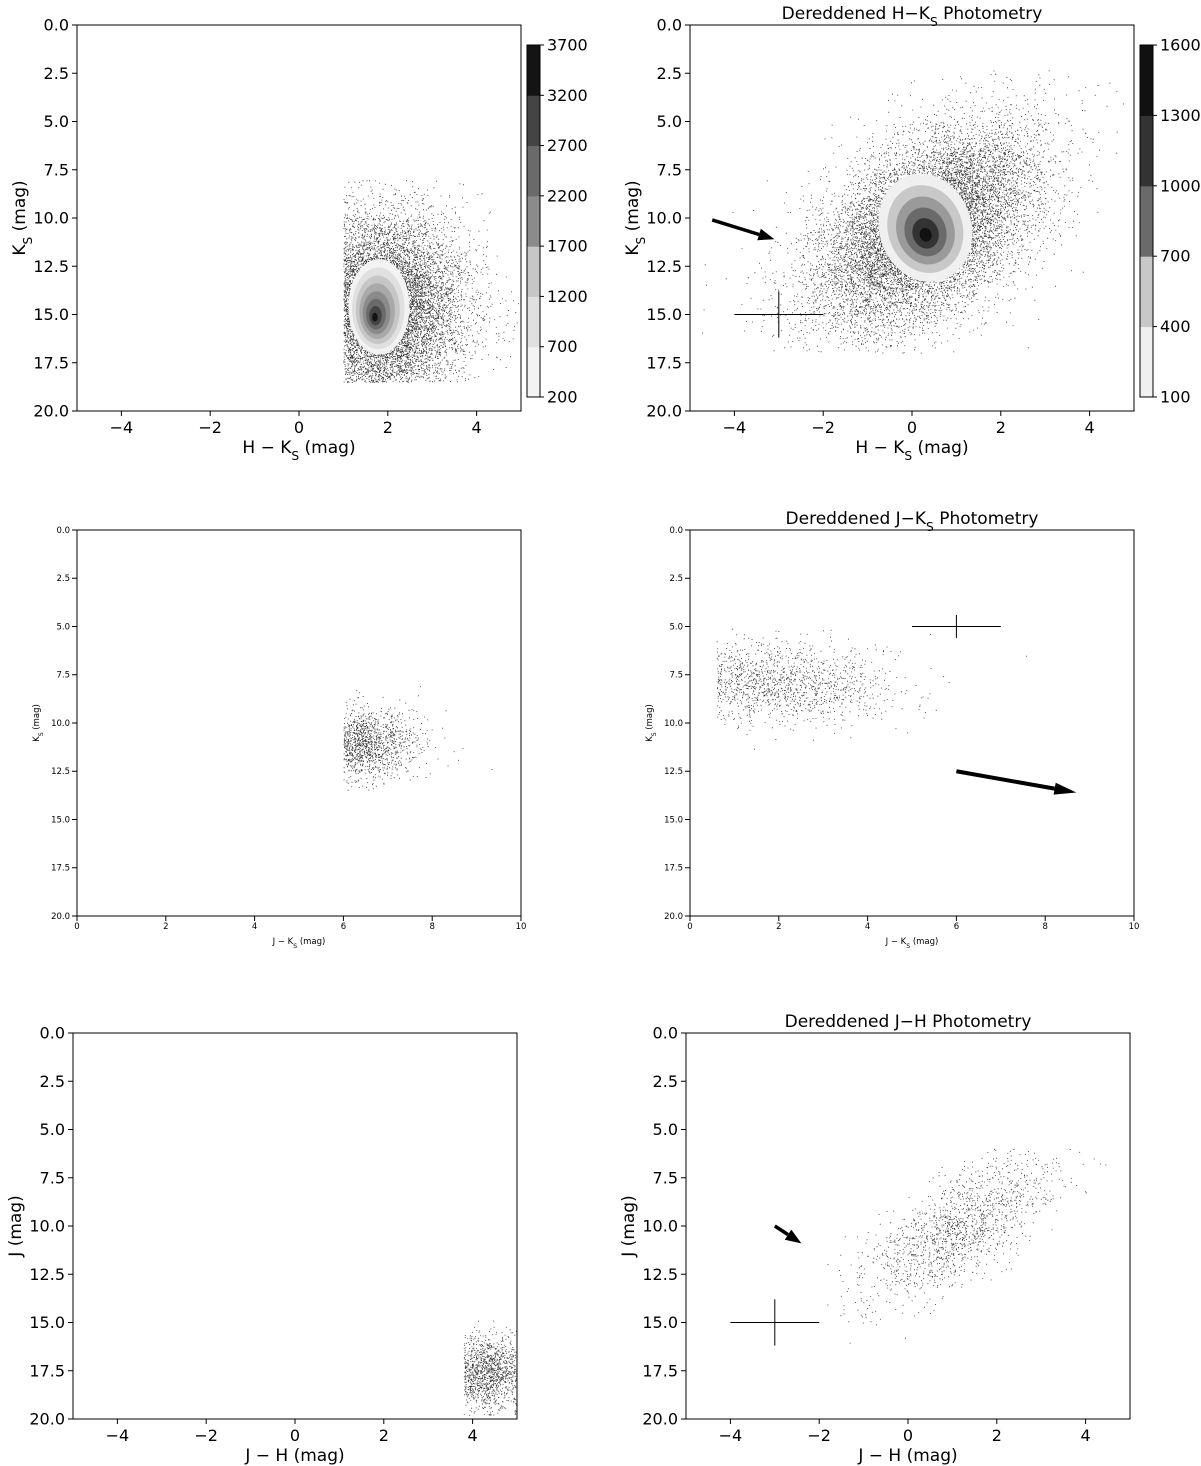  I want to click on colorbar-tick-label: 1200, so click(567, 296).